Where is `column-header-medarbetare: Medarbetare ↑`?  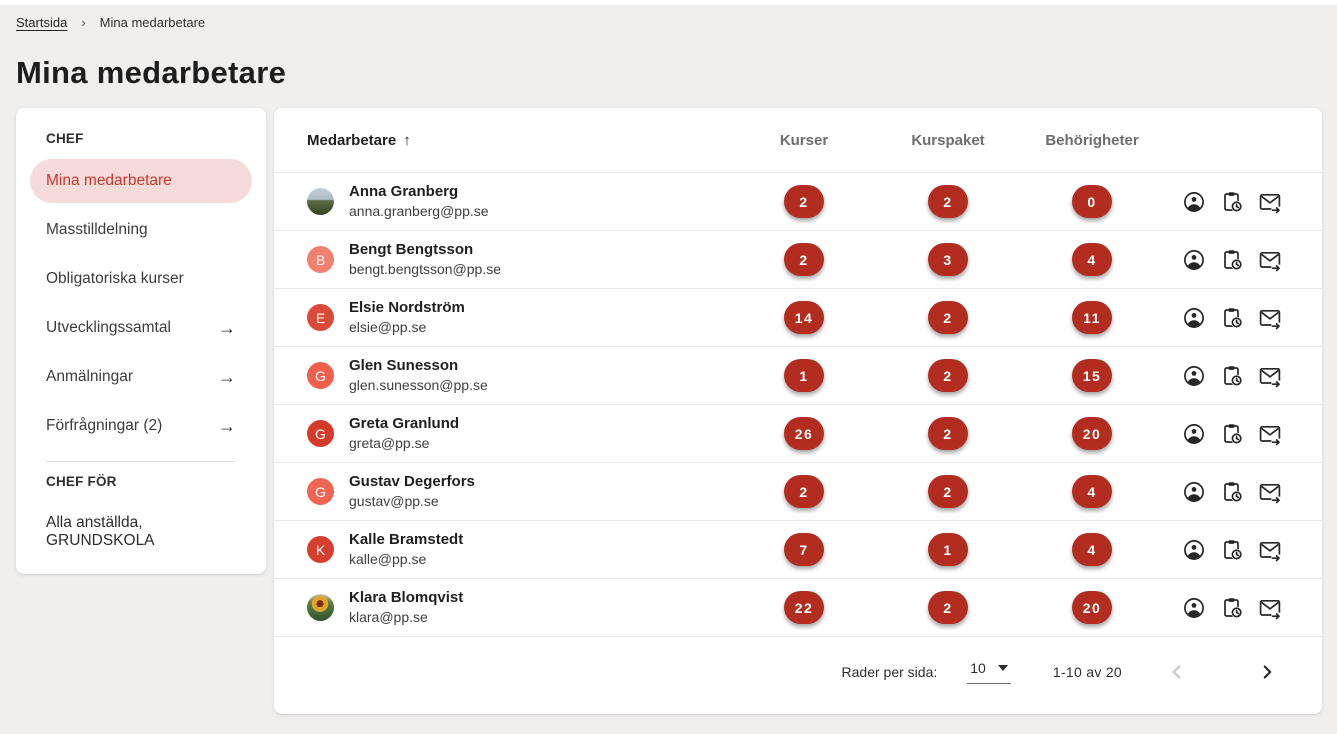 column-header-medarbetare: Medarbetare ↑ is located at coordinates (519, 140).